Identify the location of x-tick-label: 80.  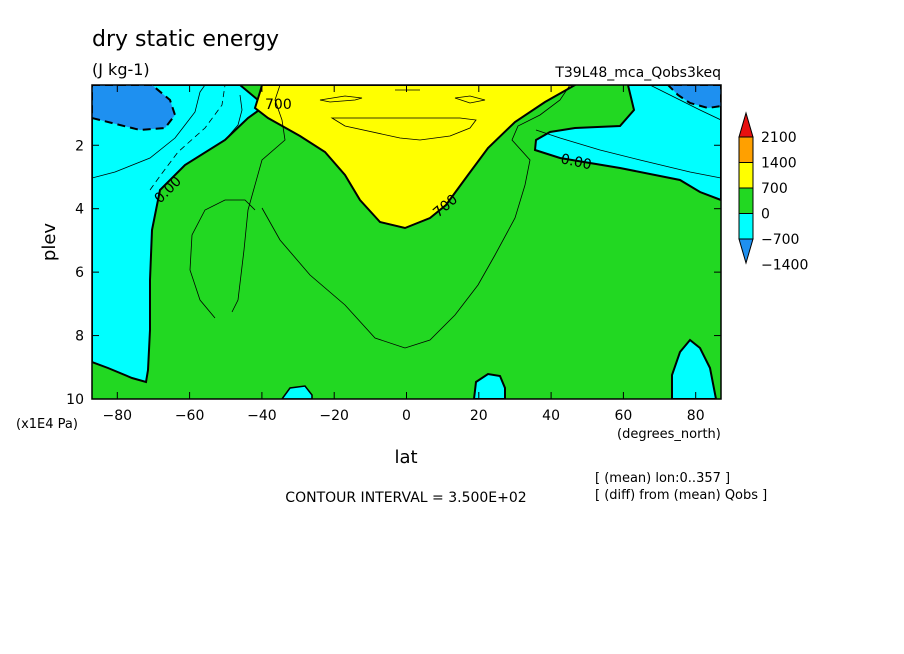
(696, 416).